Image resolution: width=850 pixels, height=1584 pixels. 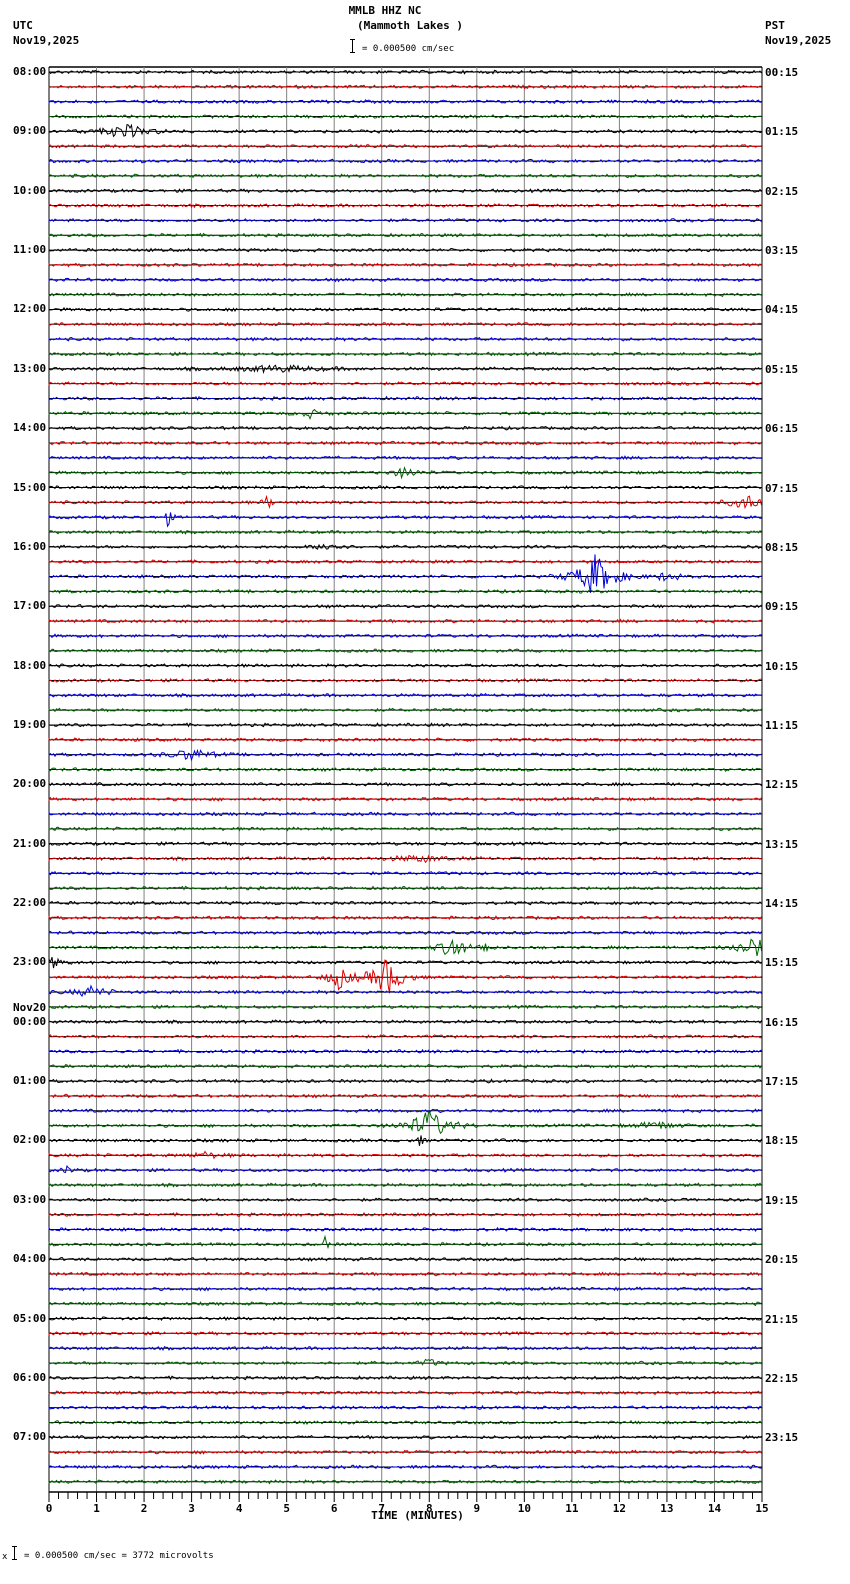 I want to click on utc-hour-label: 00:00, so click(x=30, y=1021).